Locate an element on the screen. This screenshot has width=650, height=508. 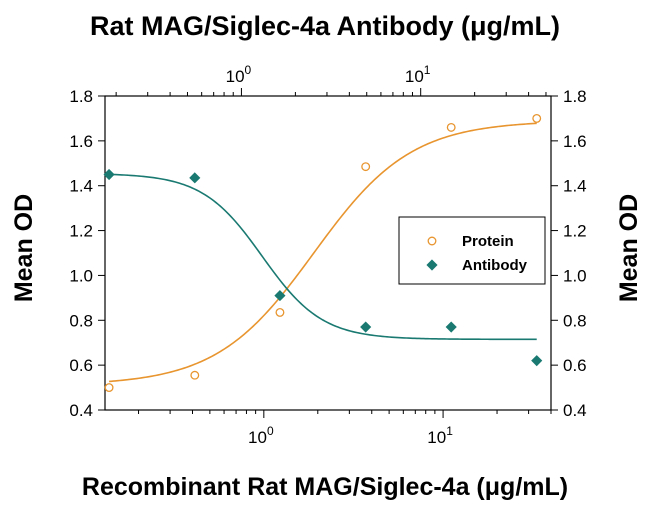
y-tick-label-left: 0.6 is located at coordinates (81, 365).